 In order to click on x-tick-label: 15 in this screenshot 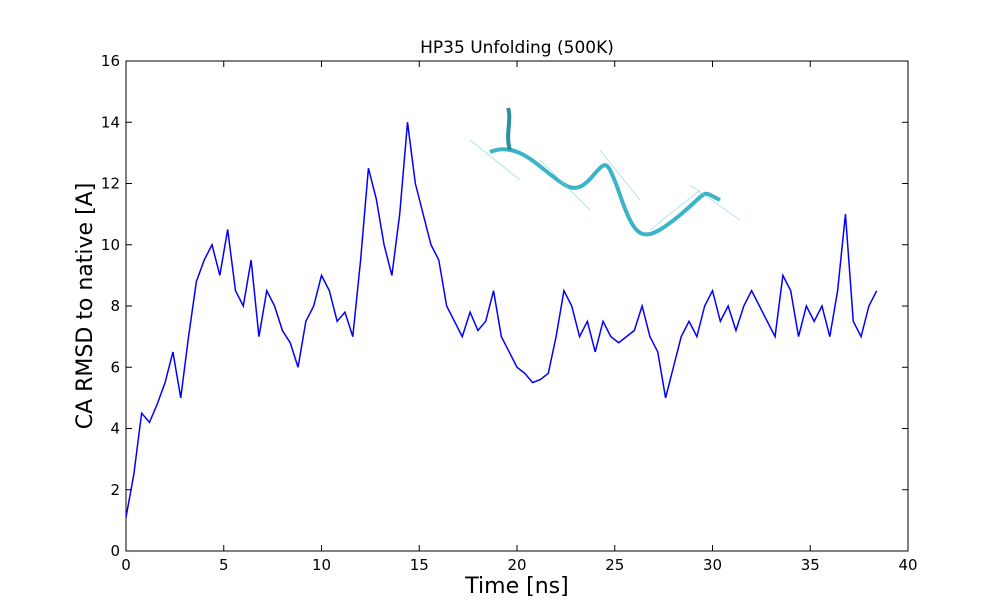, I will do `click(419, 565)`.